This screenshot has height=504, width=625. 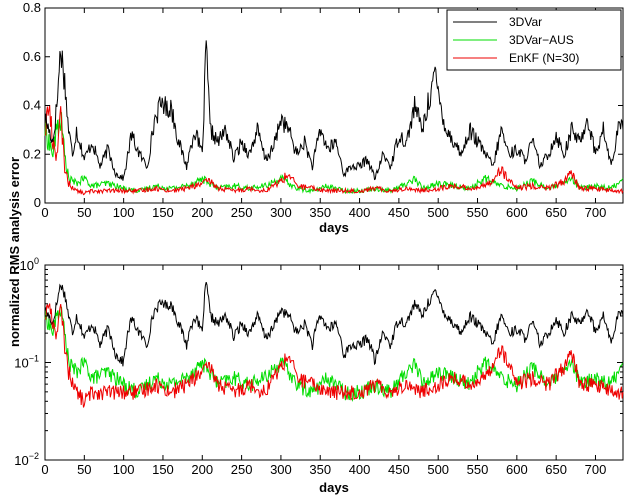 What do you see at coordinates (242, 212) in the screenshot?
I see `top-xtick-label: 250` at bounding box center [242, 212].